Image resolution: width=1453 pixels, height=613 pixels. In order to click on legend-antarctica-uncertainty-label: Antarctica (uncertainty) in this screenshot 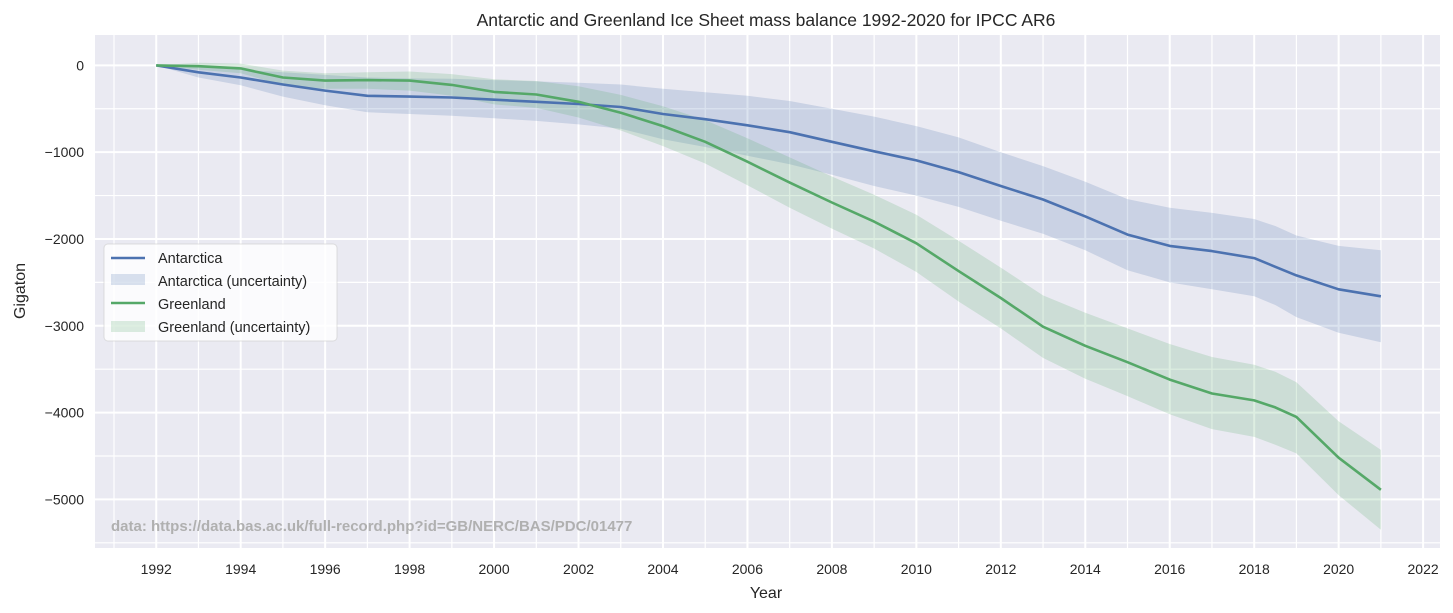, I will do `click(232, 282)`.